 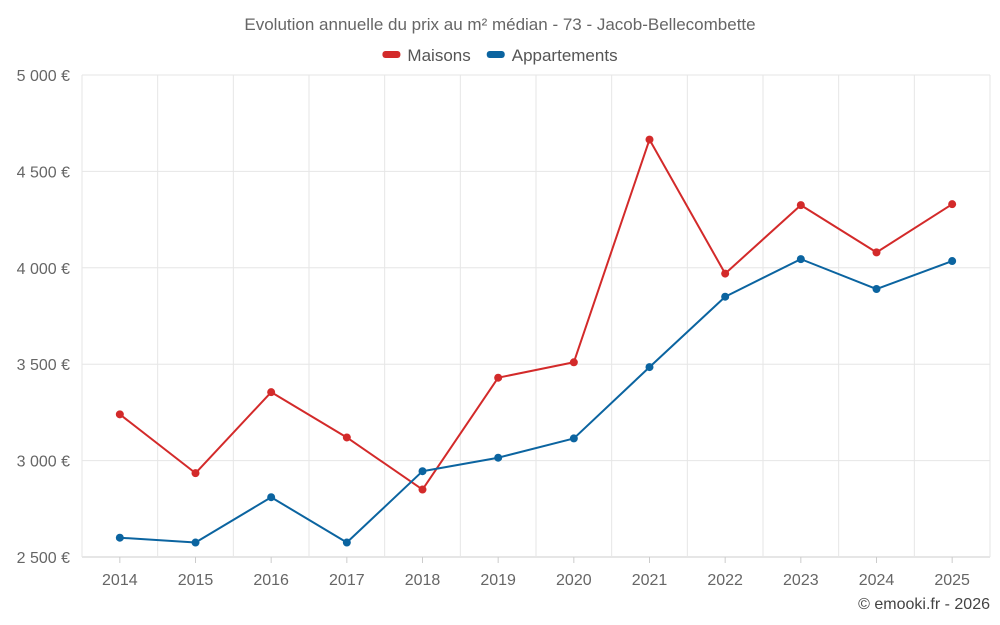 What do you see at coordinates (650, 580) in the screenshot?
I see `x-tick-label: 2021` at bounding box center [650, 580].